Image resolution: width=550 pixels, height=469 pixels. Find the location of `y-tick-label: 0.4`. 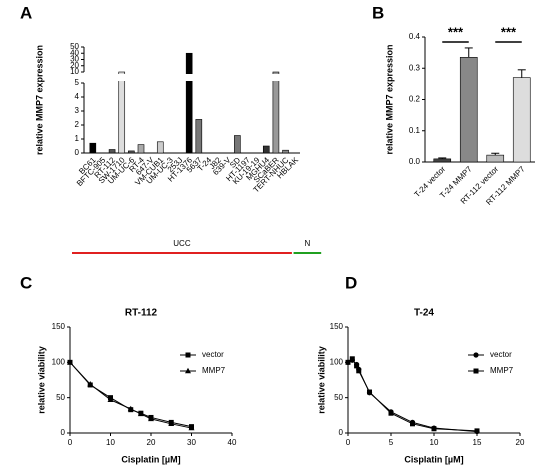

y-tick-label: 0.4 is located at coordinates (415, 36).